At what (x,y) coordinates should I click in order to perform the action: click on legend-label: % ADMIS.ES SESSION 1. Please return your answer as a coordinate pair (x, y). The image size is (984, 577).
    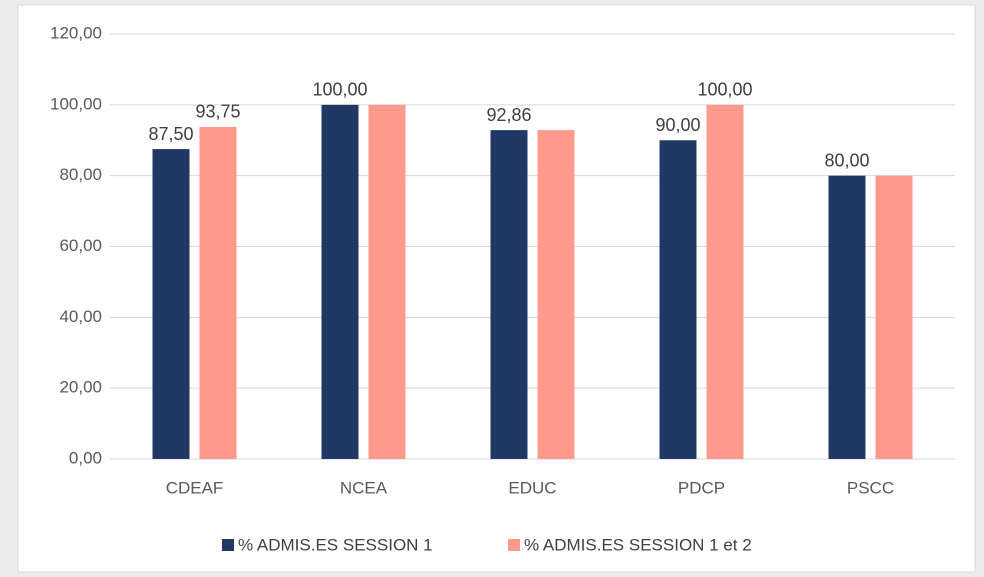
    Looking at the image, I should click on (335, 544).